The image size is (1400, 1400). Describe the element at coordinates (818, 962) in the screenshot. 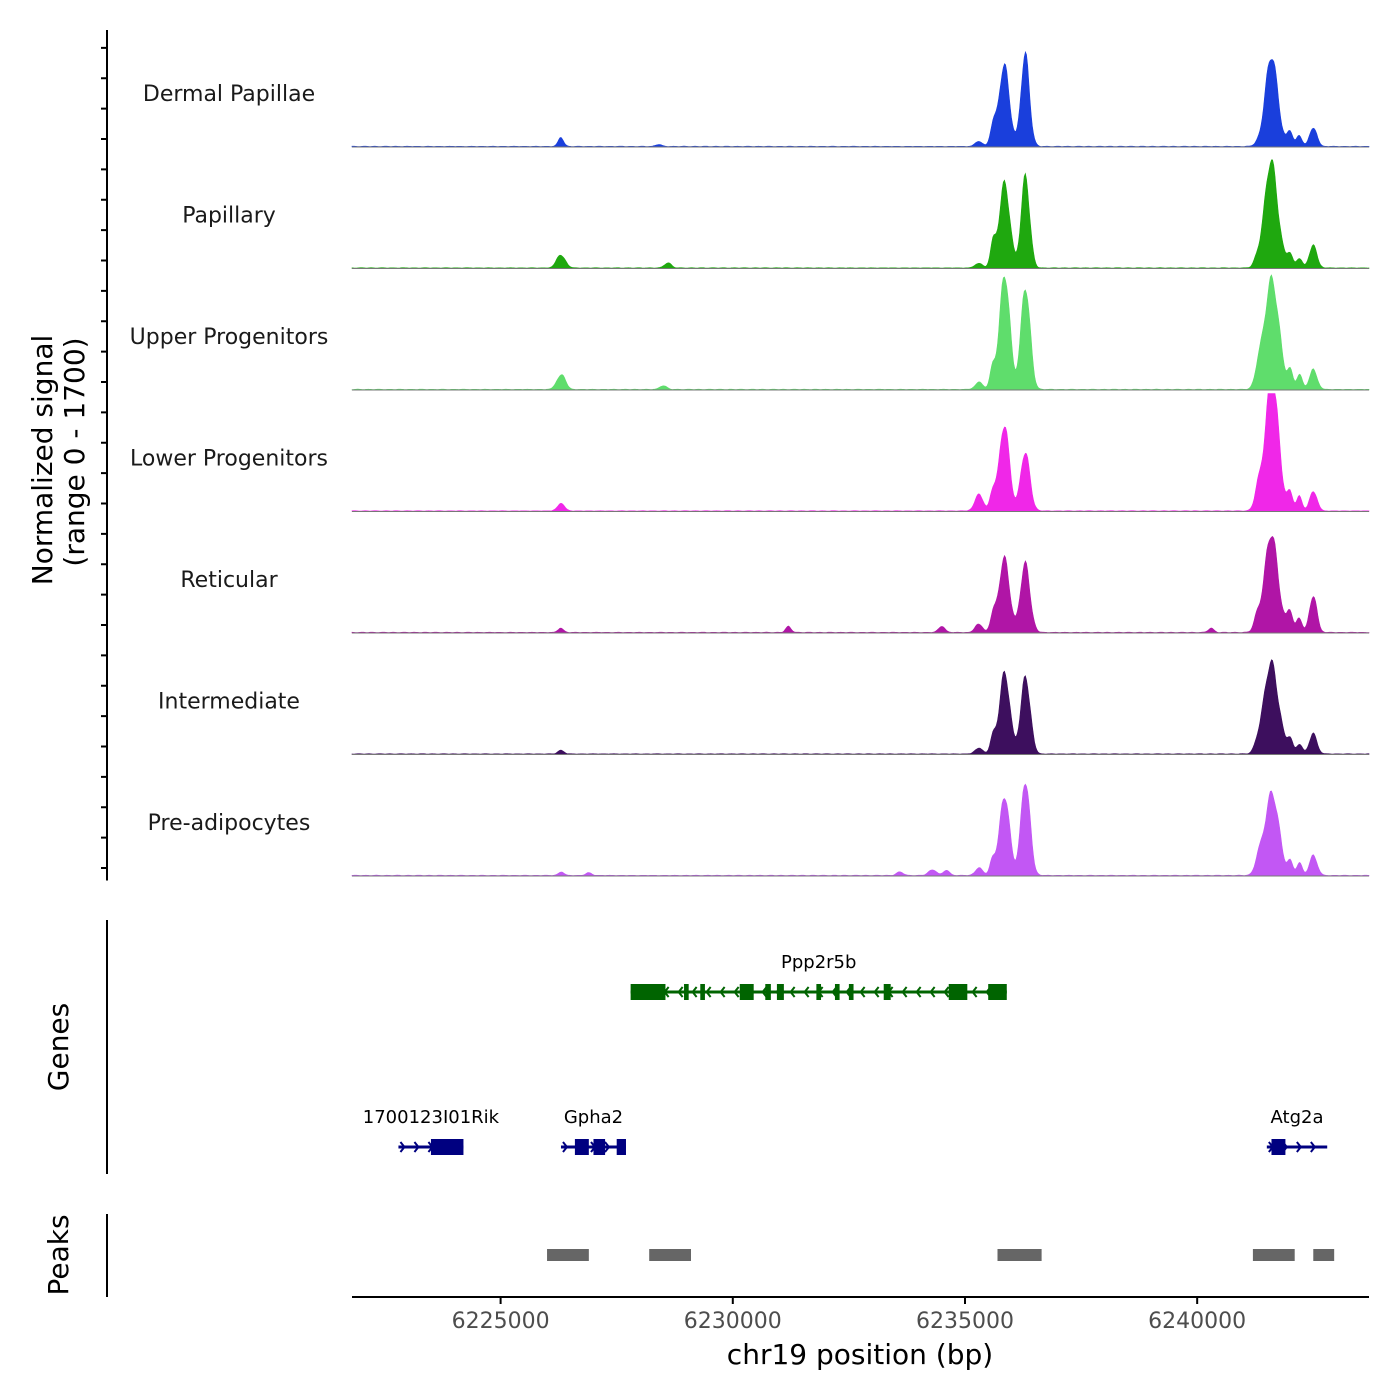

I see `gene-label: Ppp2r5b` at that location.